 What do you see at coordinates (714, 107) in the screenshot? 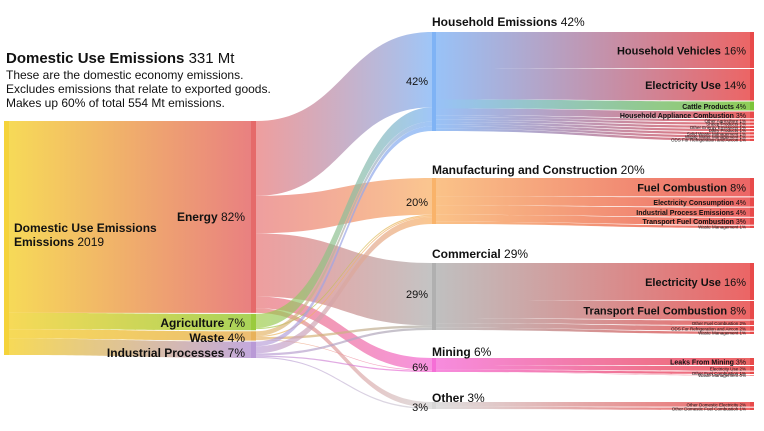
I see `item-label-household-emissions-cattle-products: Cattle Products 4%` at bounding box center [714, 107].